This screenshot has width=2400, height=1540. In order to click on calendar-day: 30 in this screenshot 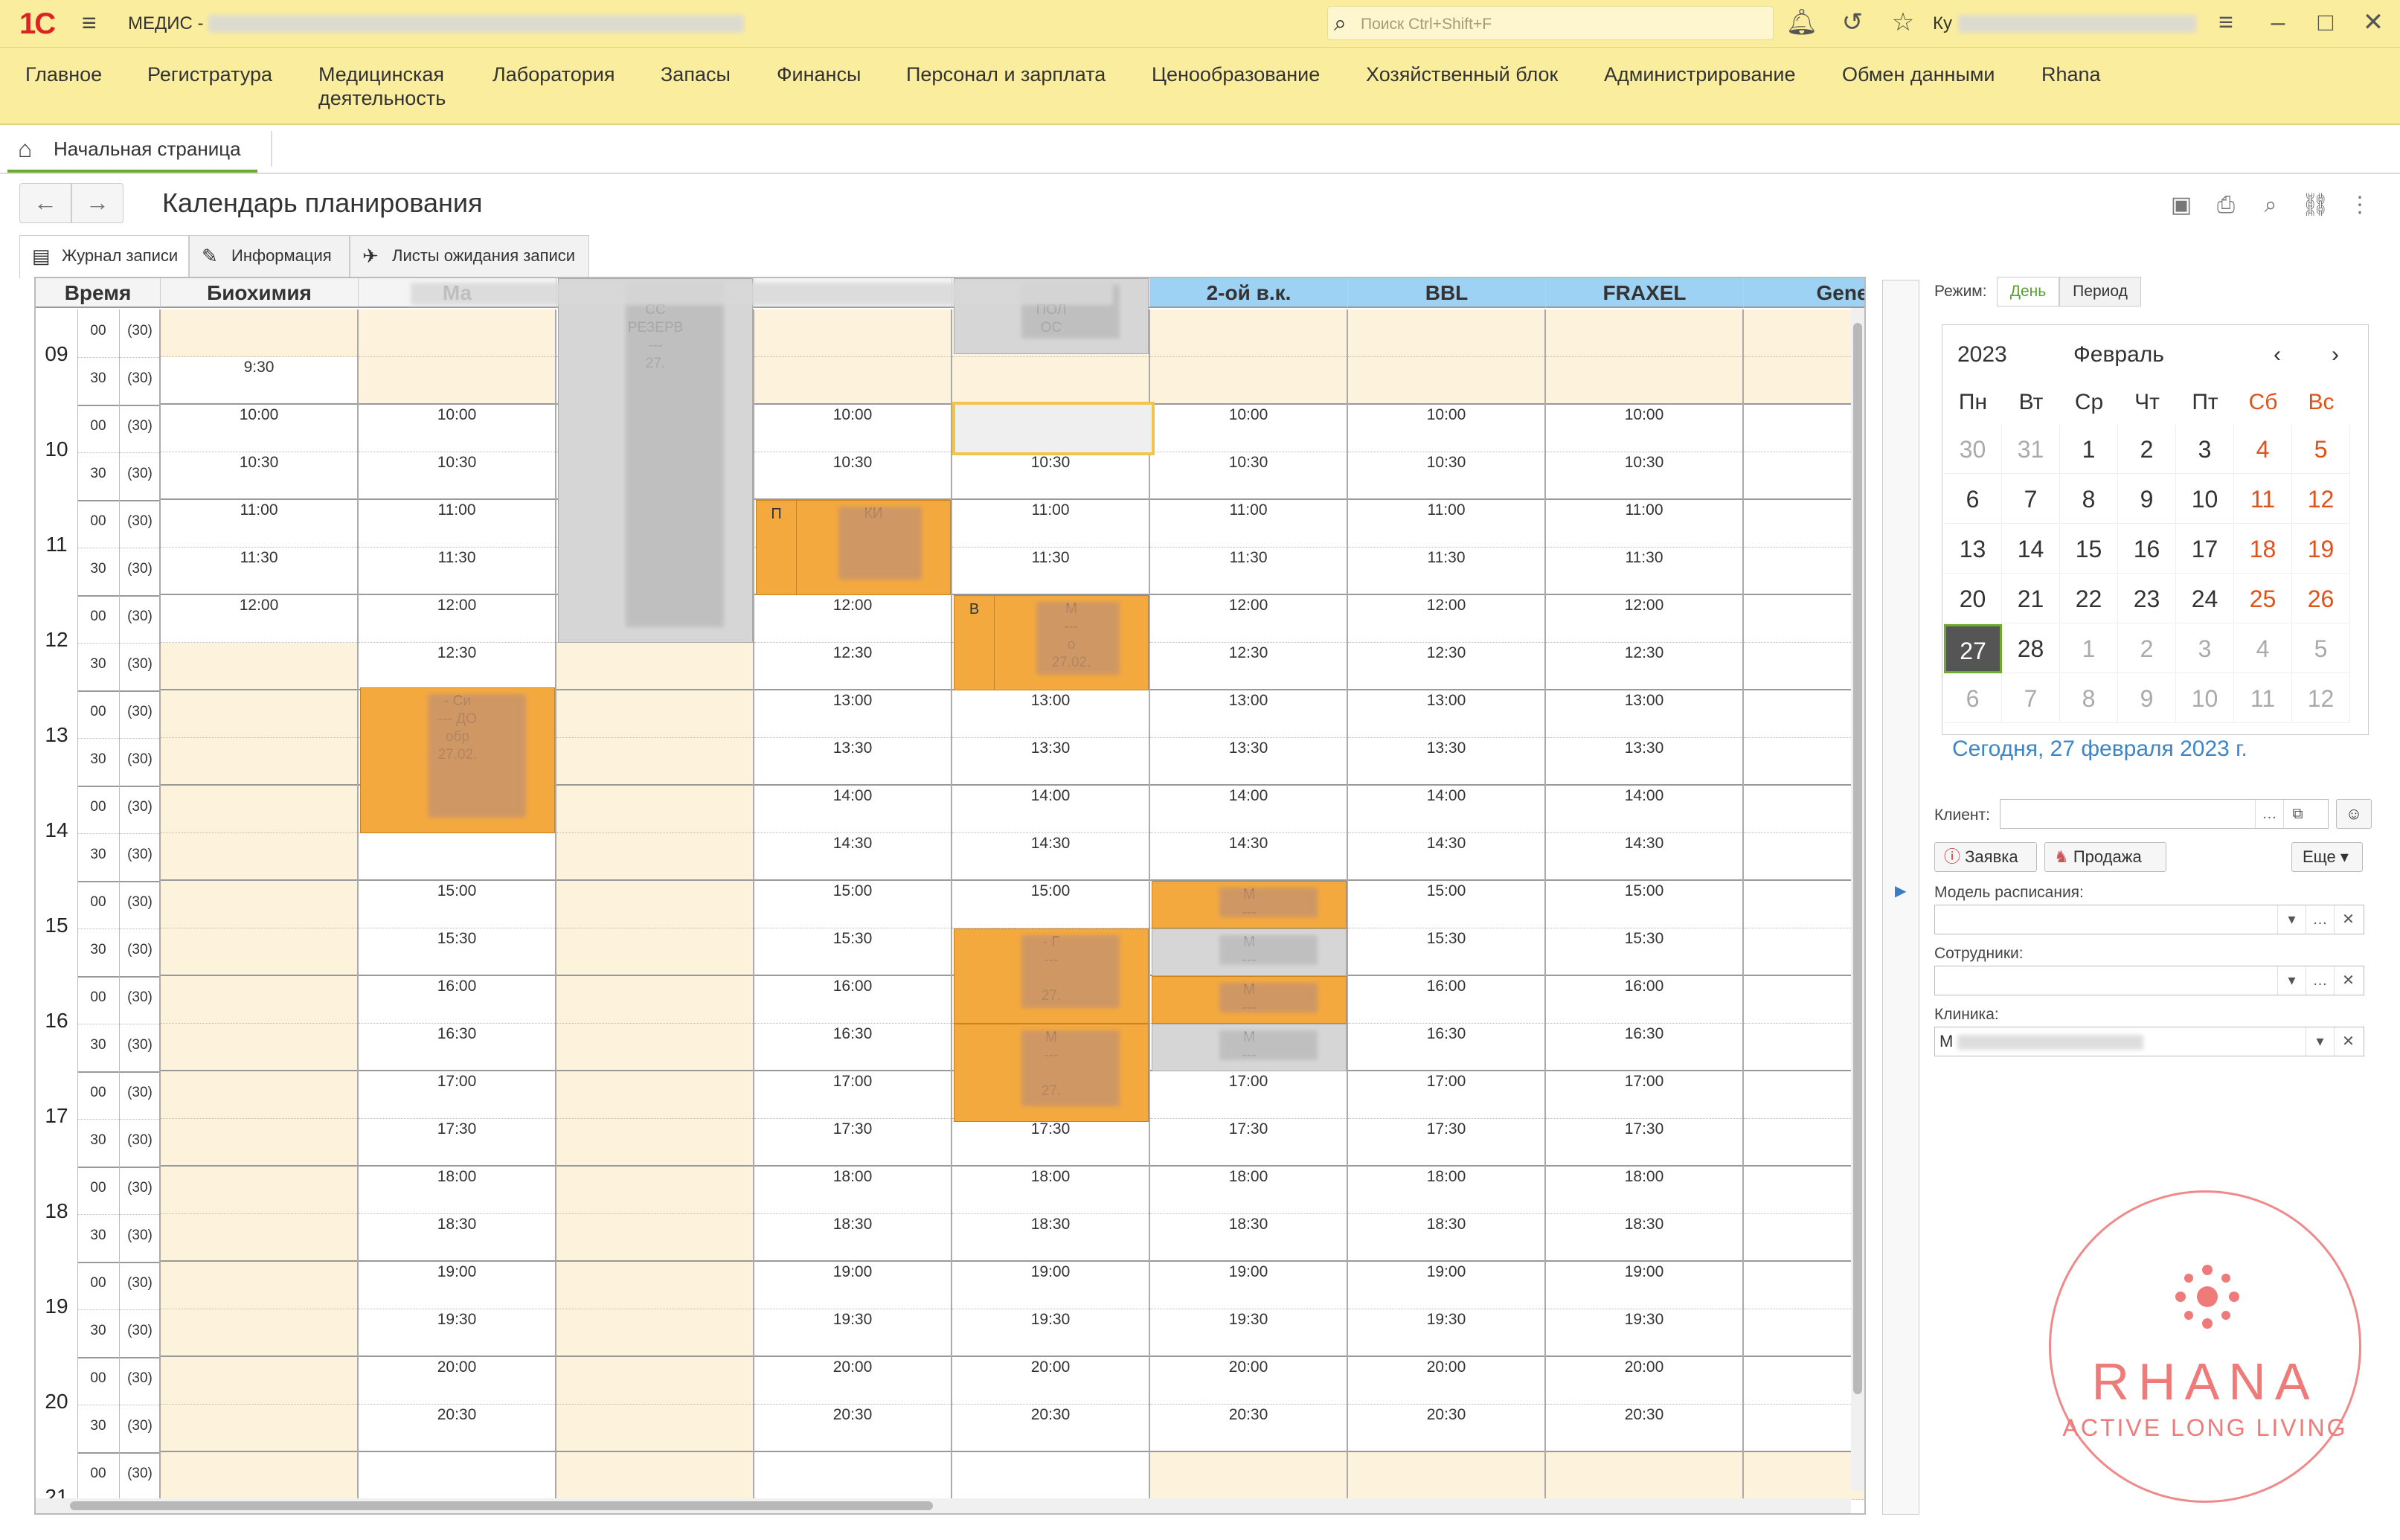, I will do `click(1973, 449)`.